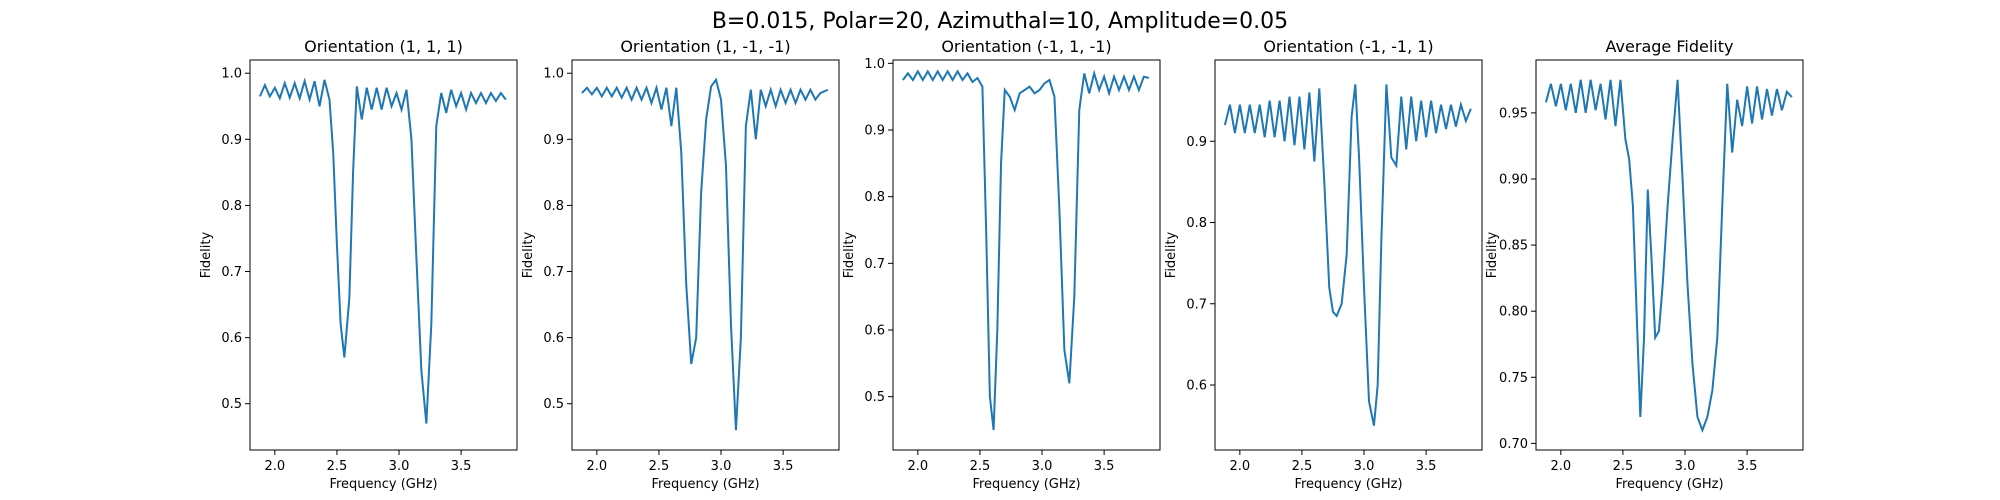 This screenshot has height=500, width=2000. I want to click on y-tick-label: 0.95, so click(1513, 113).